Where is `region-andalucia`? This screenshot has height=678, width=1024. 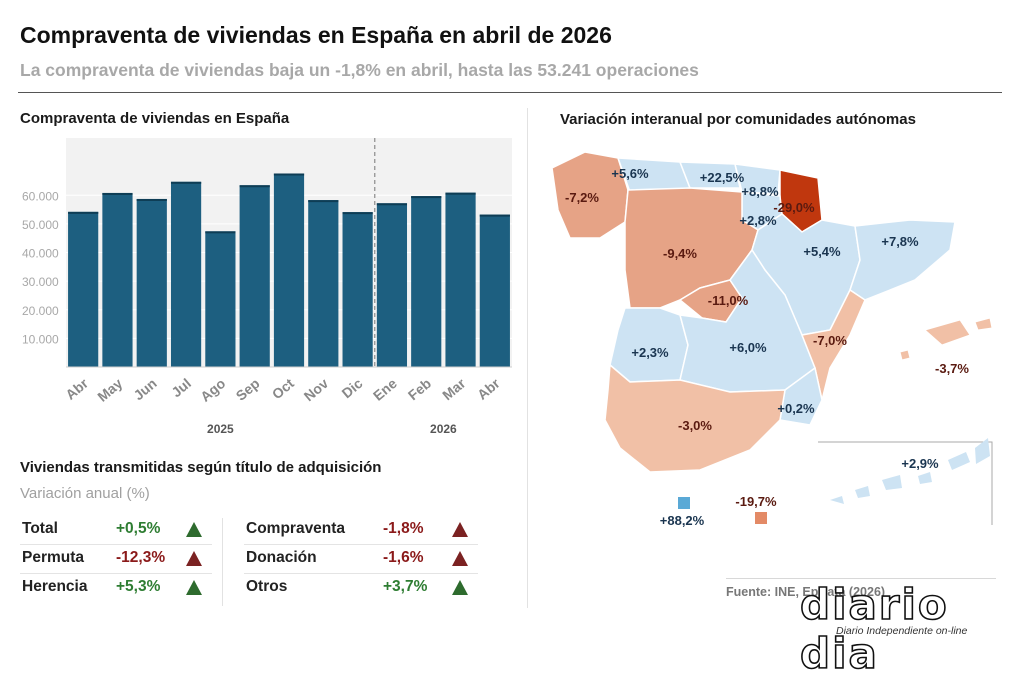
region-andalucia is located at coordinates (695, 418).